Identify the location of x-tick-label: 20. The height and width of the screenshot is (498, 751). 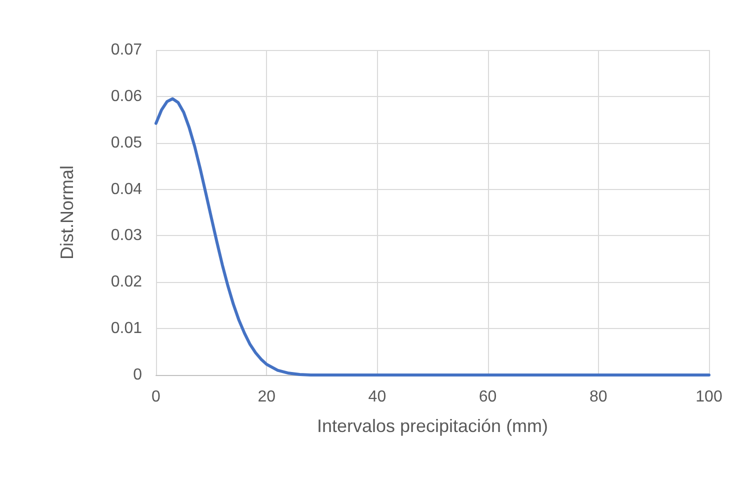
(267, 397).